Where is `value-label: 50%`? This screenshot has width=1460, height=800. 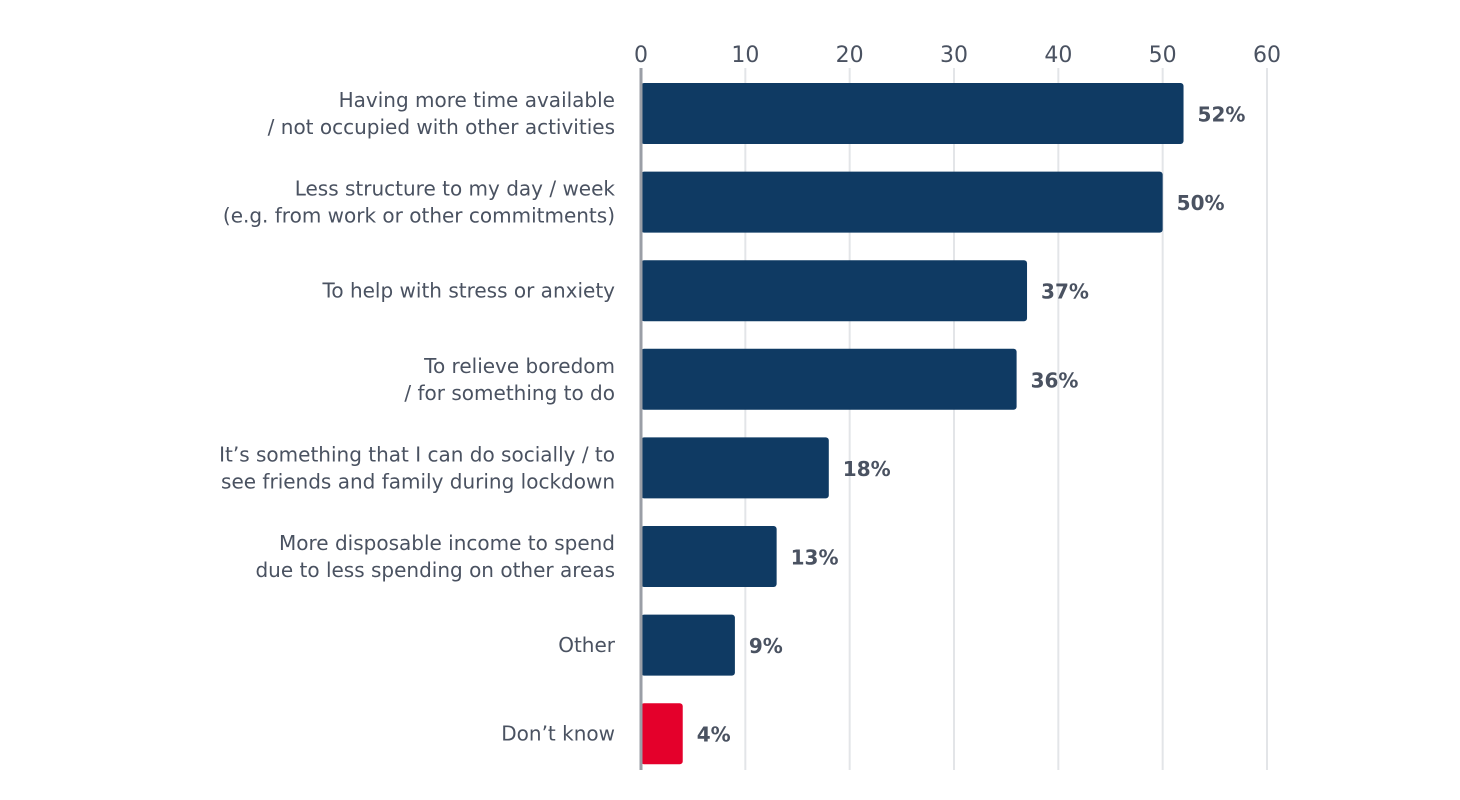 value-label: 50% is located at coordinates (1201, 203).